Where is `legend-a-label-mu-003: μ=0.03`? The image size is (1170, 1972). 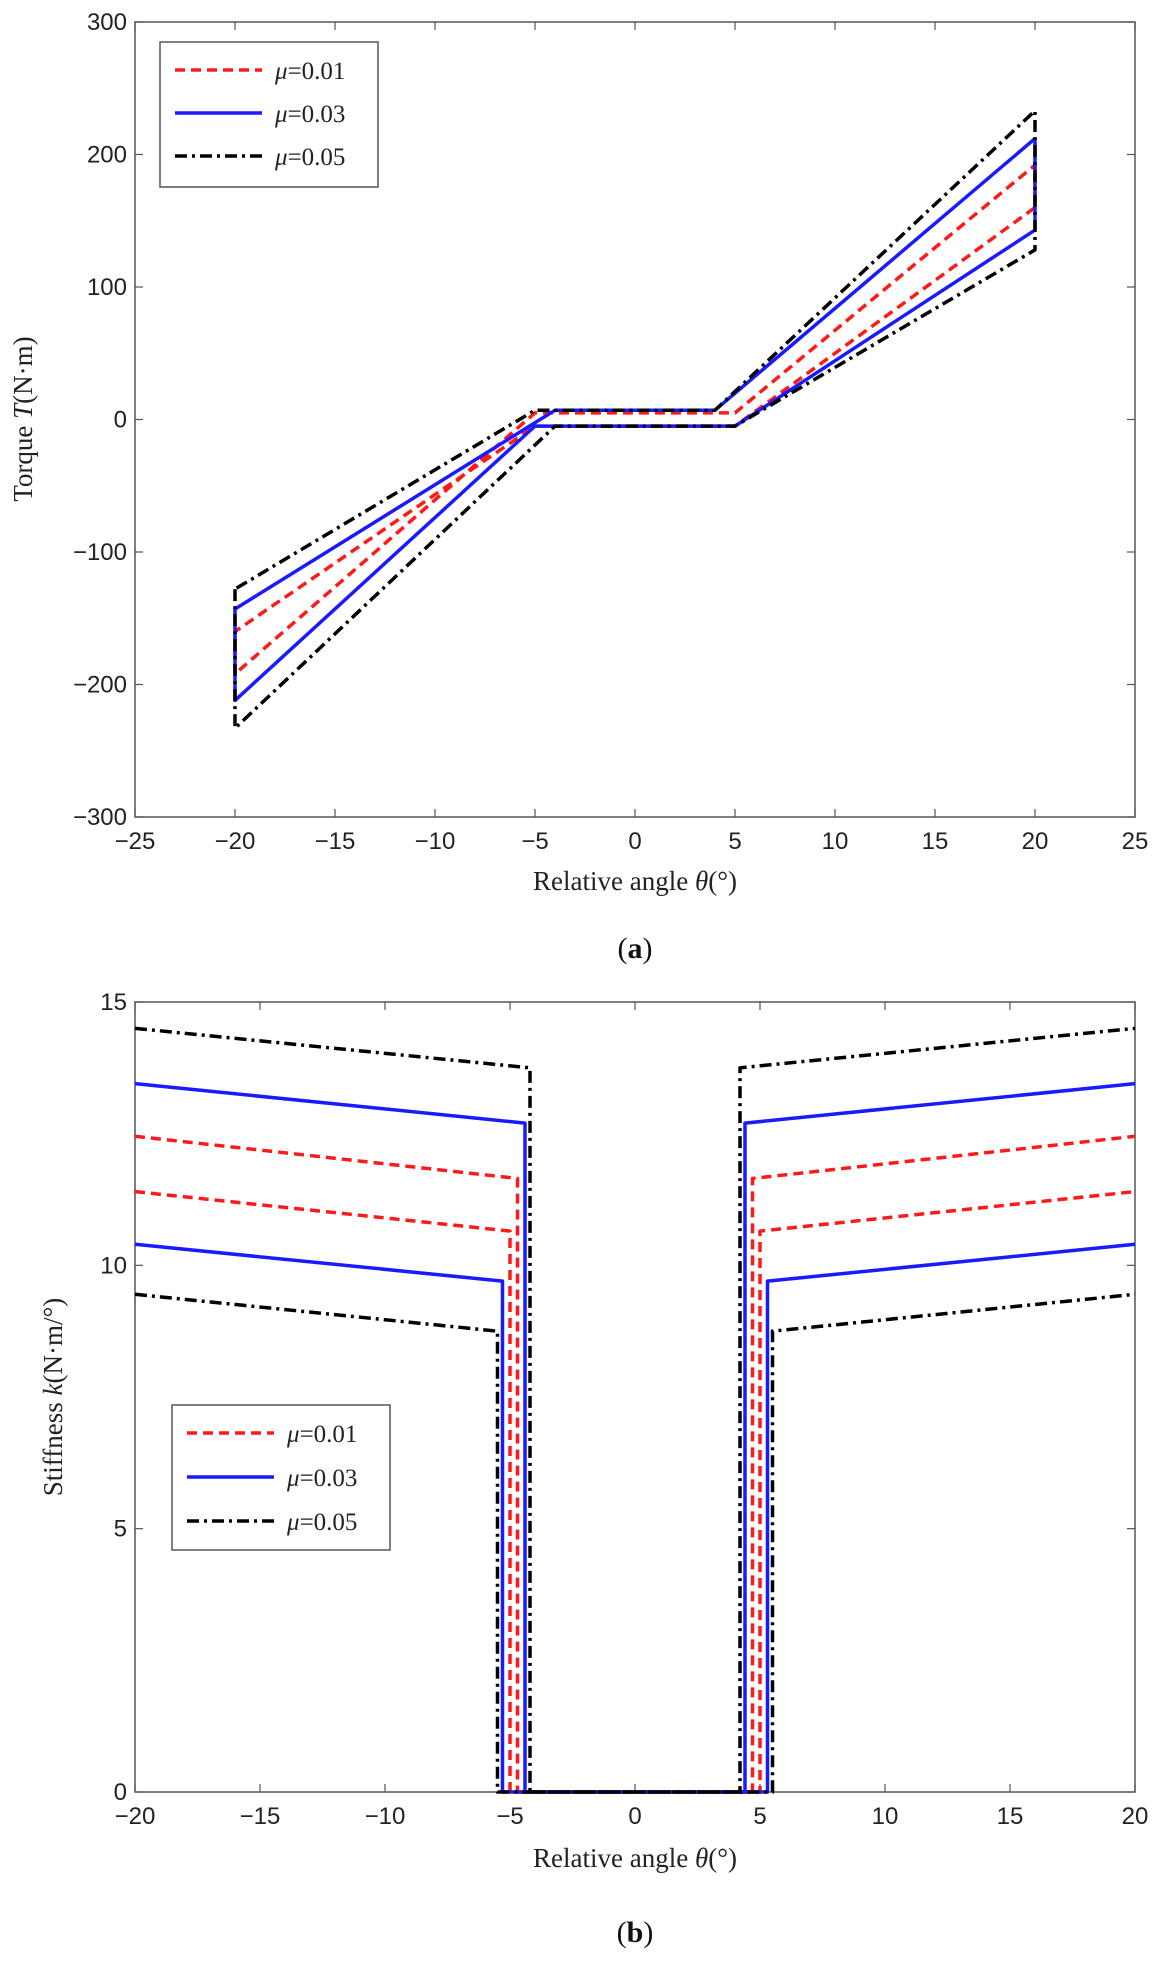
legend-a-label-mu-003: μ=0.03 is located at coordinates (309, 114).